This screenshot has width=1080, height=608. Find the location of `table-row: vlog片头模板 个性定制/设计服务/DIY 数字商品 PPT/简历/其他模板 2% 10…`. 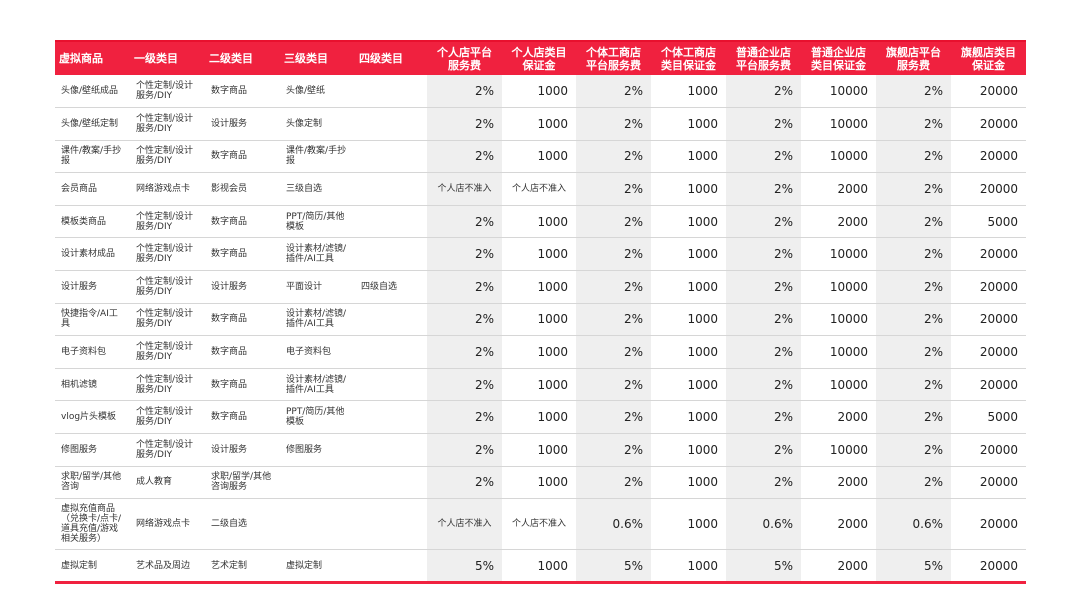

table-row: vlog片头模板 个性定制/设计服务/DIY 数字商品 PPT/简历/其他模板 2% 10… is located at coordinates (540, 417).